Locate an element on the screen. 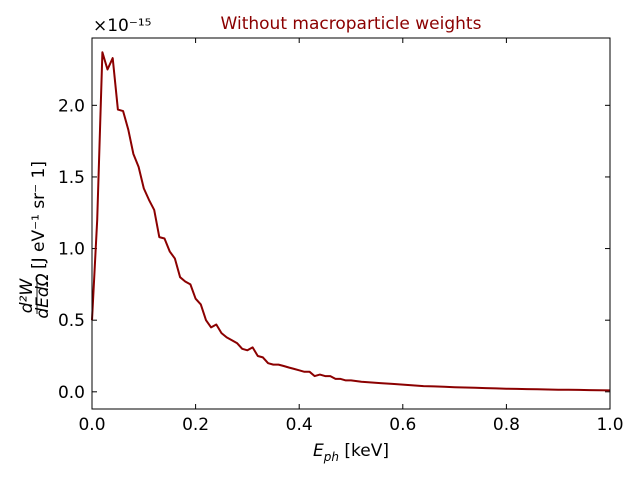 This screenshot has height=480, width=640. y-tick-label: 0.5 is located at coordinates (71, 321).